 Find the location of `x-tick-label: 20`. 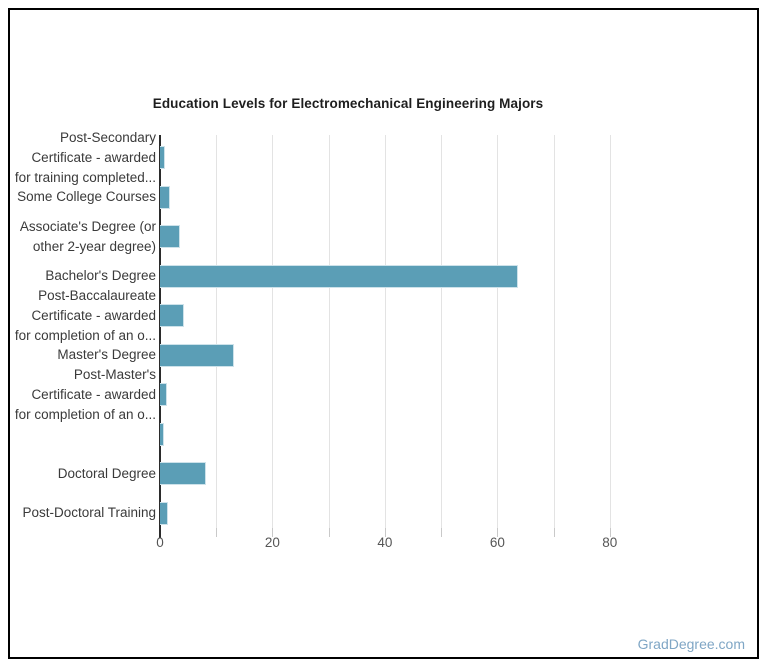

x-tick-label: 20 is located at coordinates (272, 542).